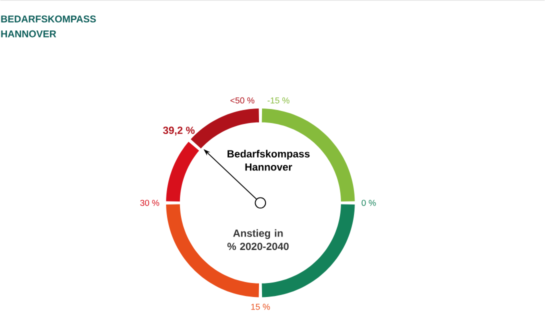 The image size is (545, 312). What do you see at coordinates (269, 160) in the screenshot?
I see `text: Bedarfskompass Hannover` at bounding box center [269, 160].